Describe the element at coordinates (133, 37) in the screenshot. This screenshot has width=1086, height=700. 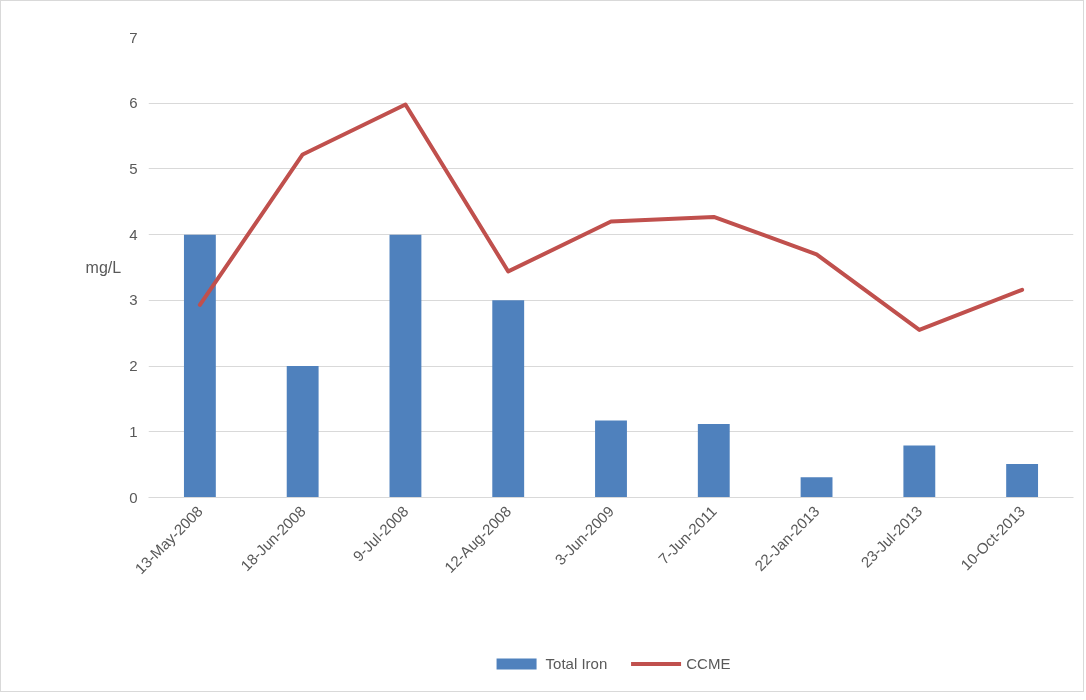
I see `y-tick-label: 7` at that location.